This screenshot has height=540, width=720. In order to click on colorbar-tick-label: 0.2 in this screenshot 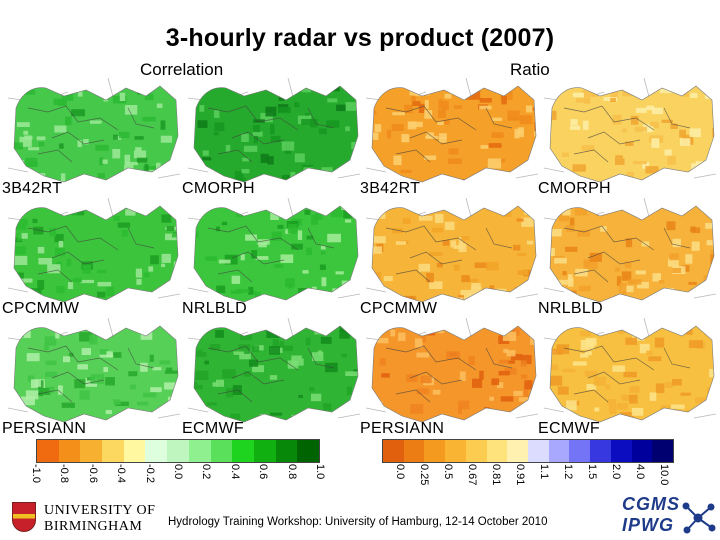, I will do `click(206, 472)`.